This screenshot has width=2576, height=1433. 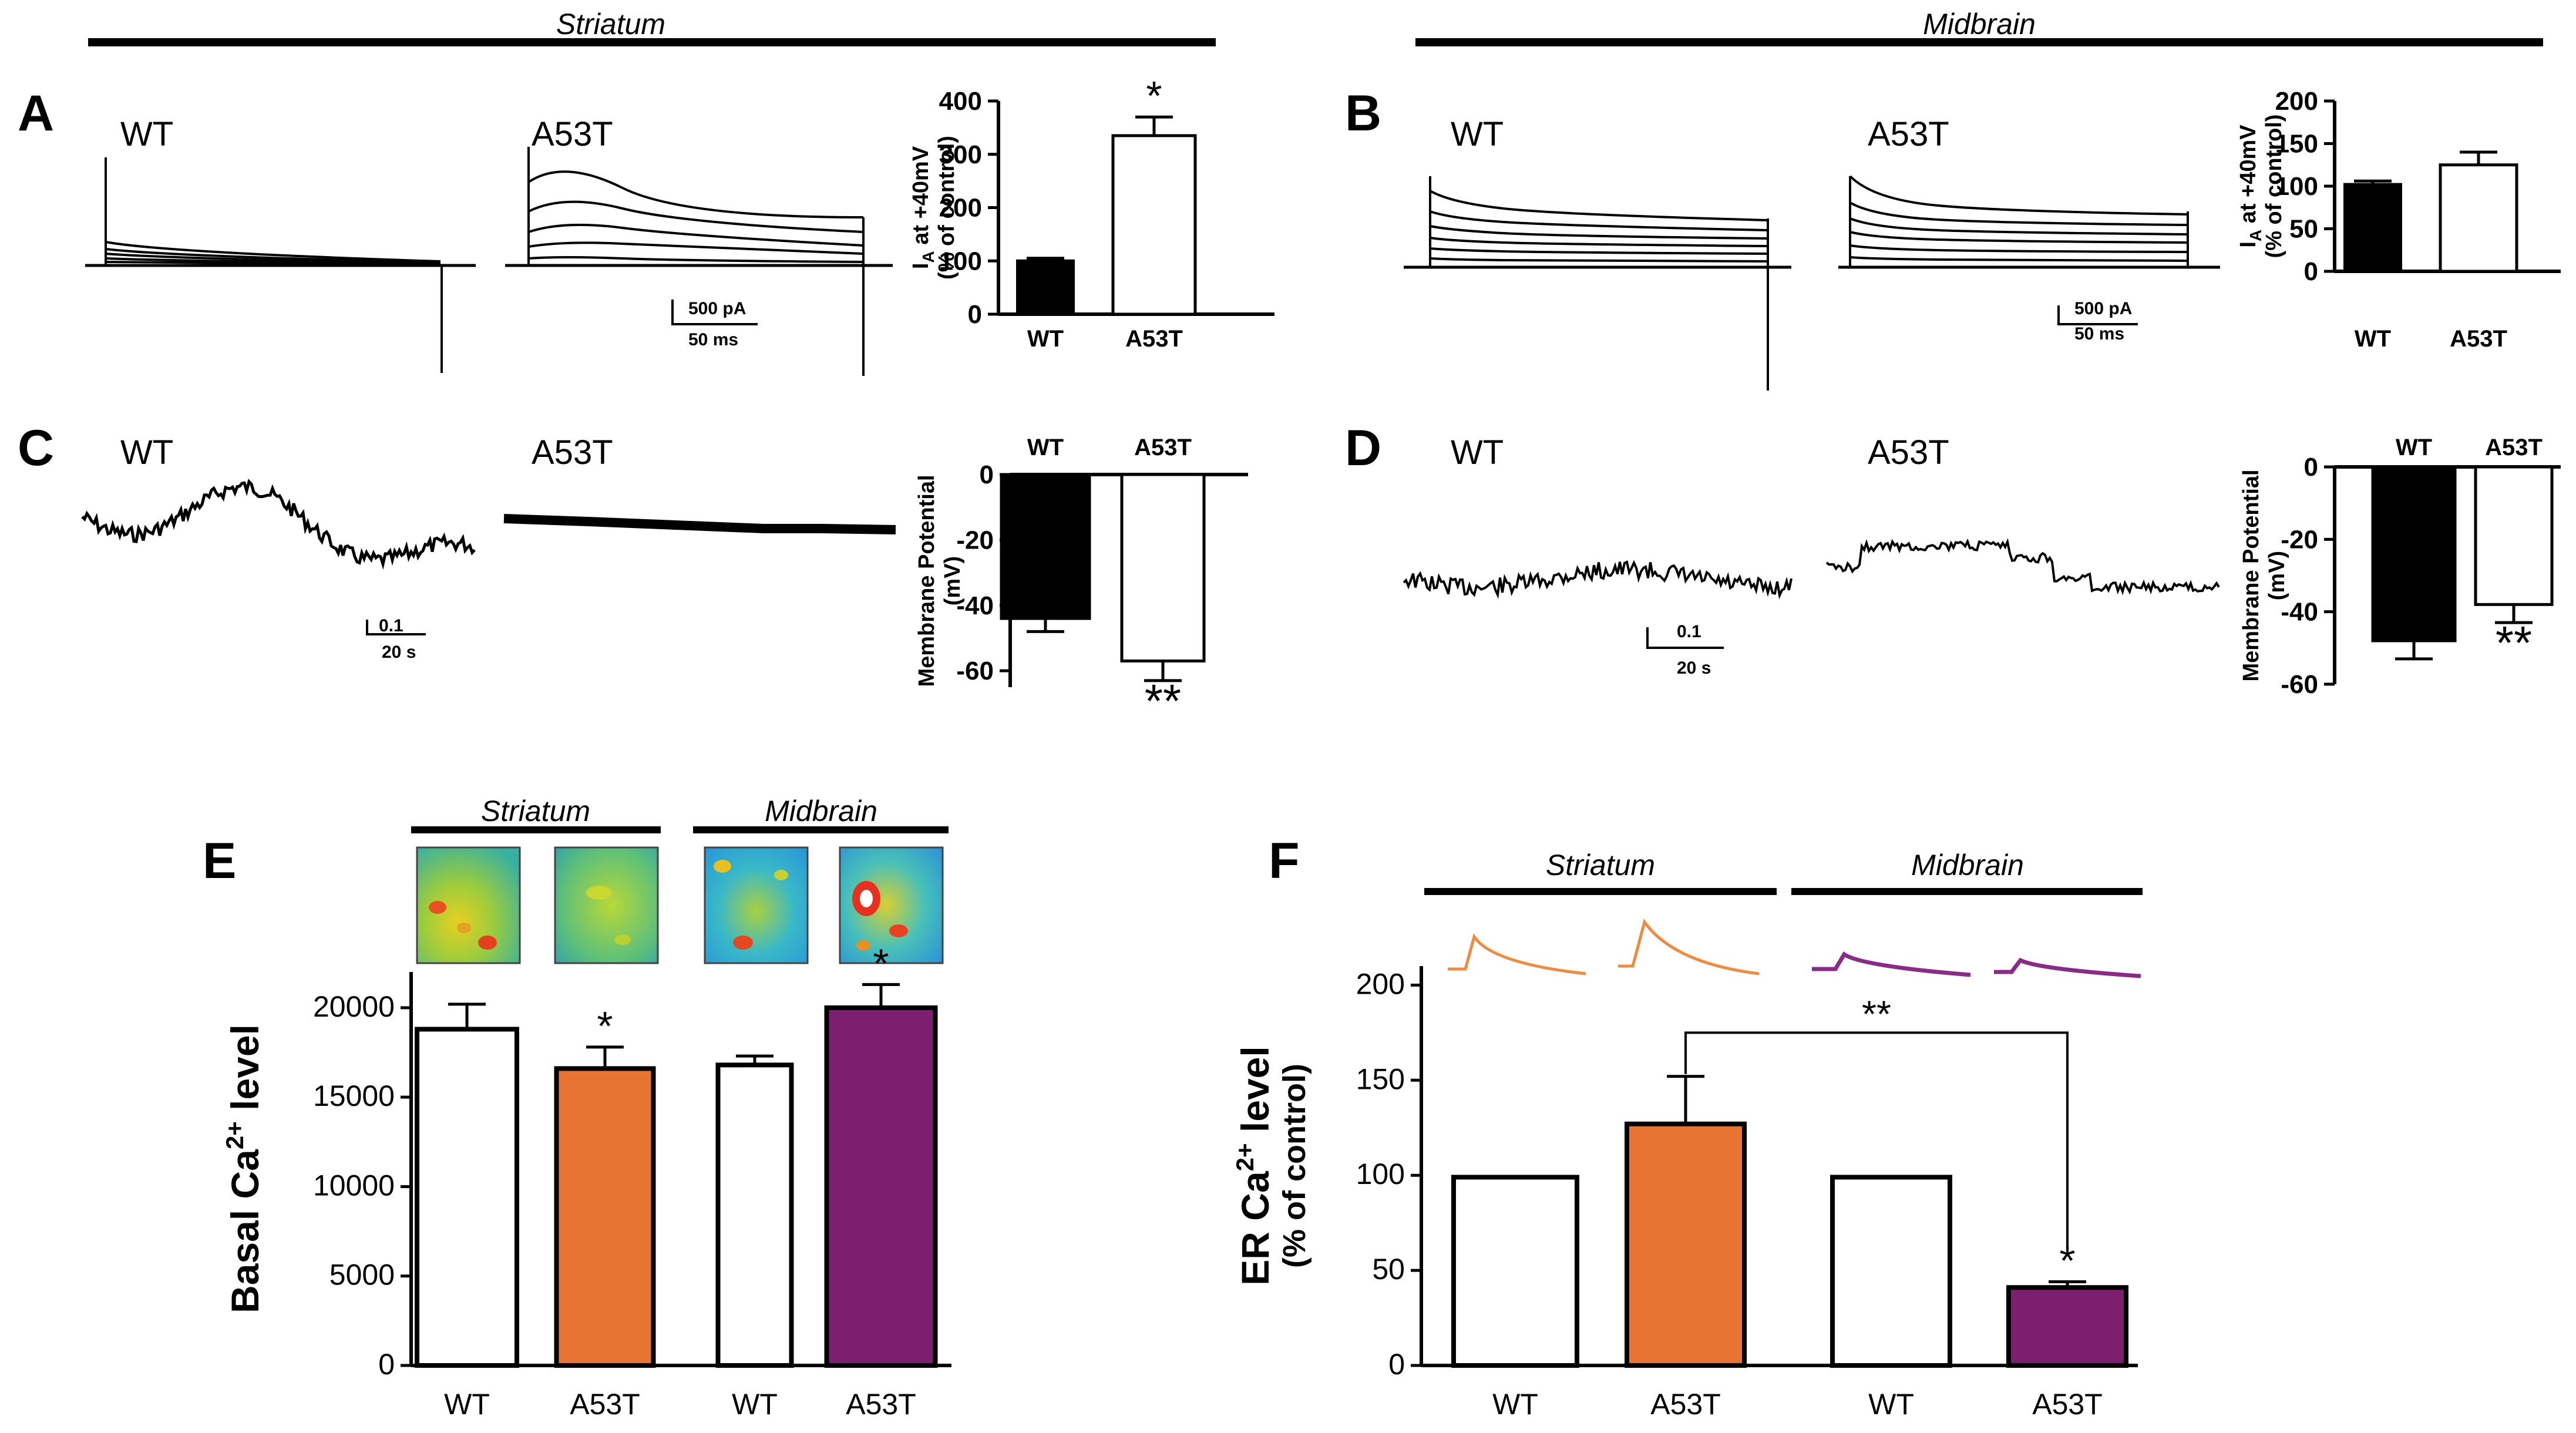 What do you see at coordinates (1601, 865) in the screenshot?
I see `panel-f-header-striatum: Striatum` at bounding box center [1601, 865].